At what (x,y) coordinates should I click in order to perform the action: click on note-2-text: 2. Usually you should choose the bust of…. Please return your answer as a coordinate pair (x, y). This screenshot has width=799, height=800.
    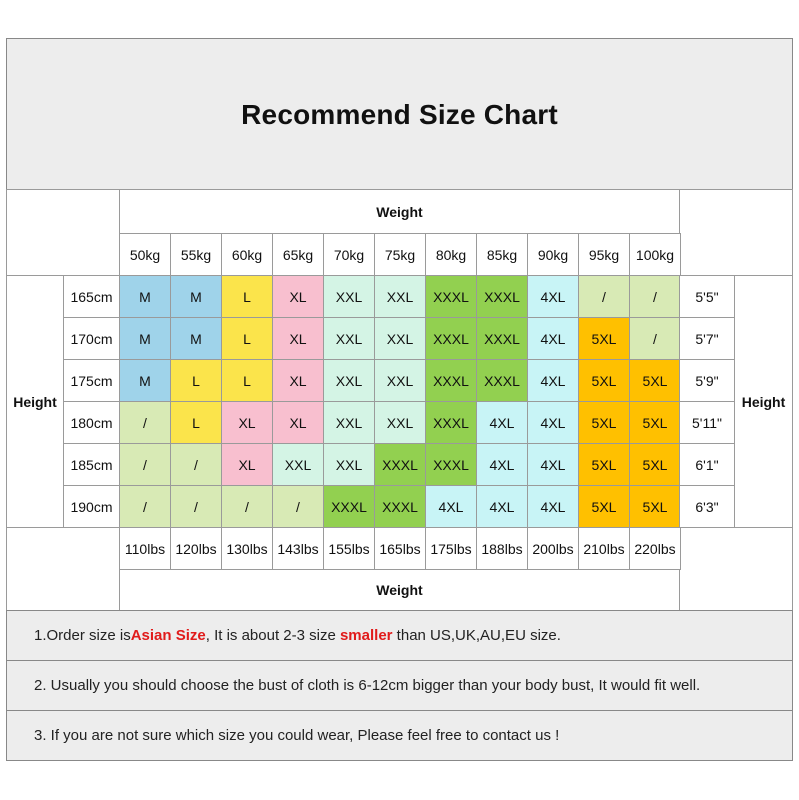
    Looking at the image, I should click on (367, 685).